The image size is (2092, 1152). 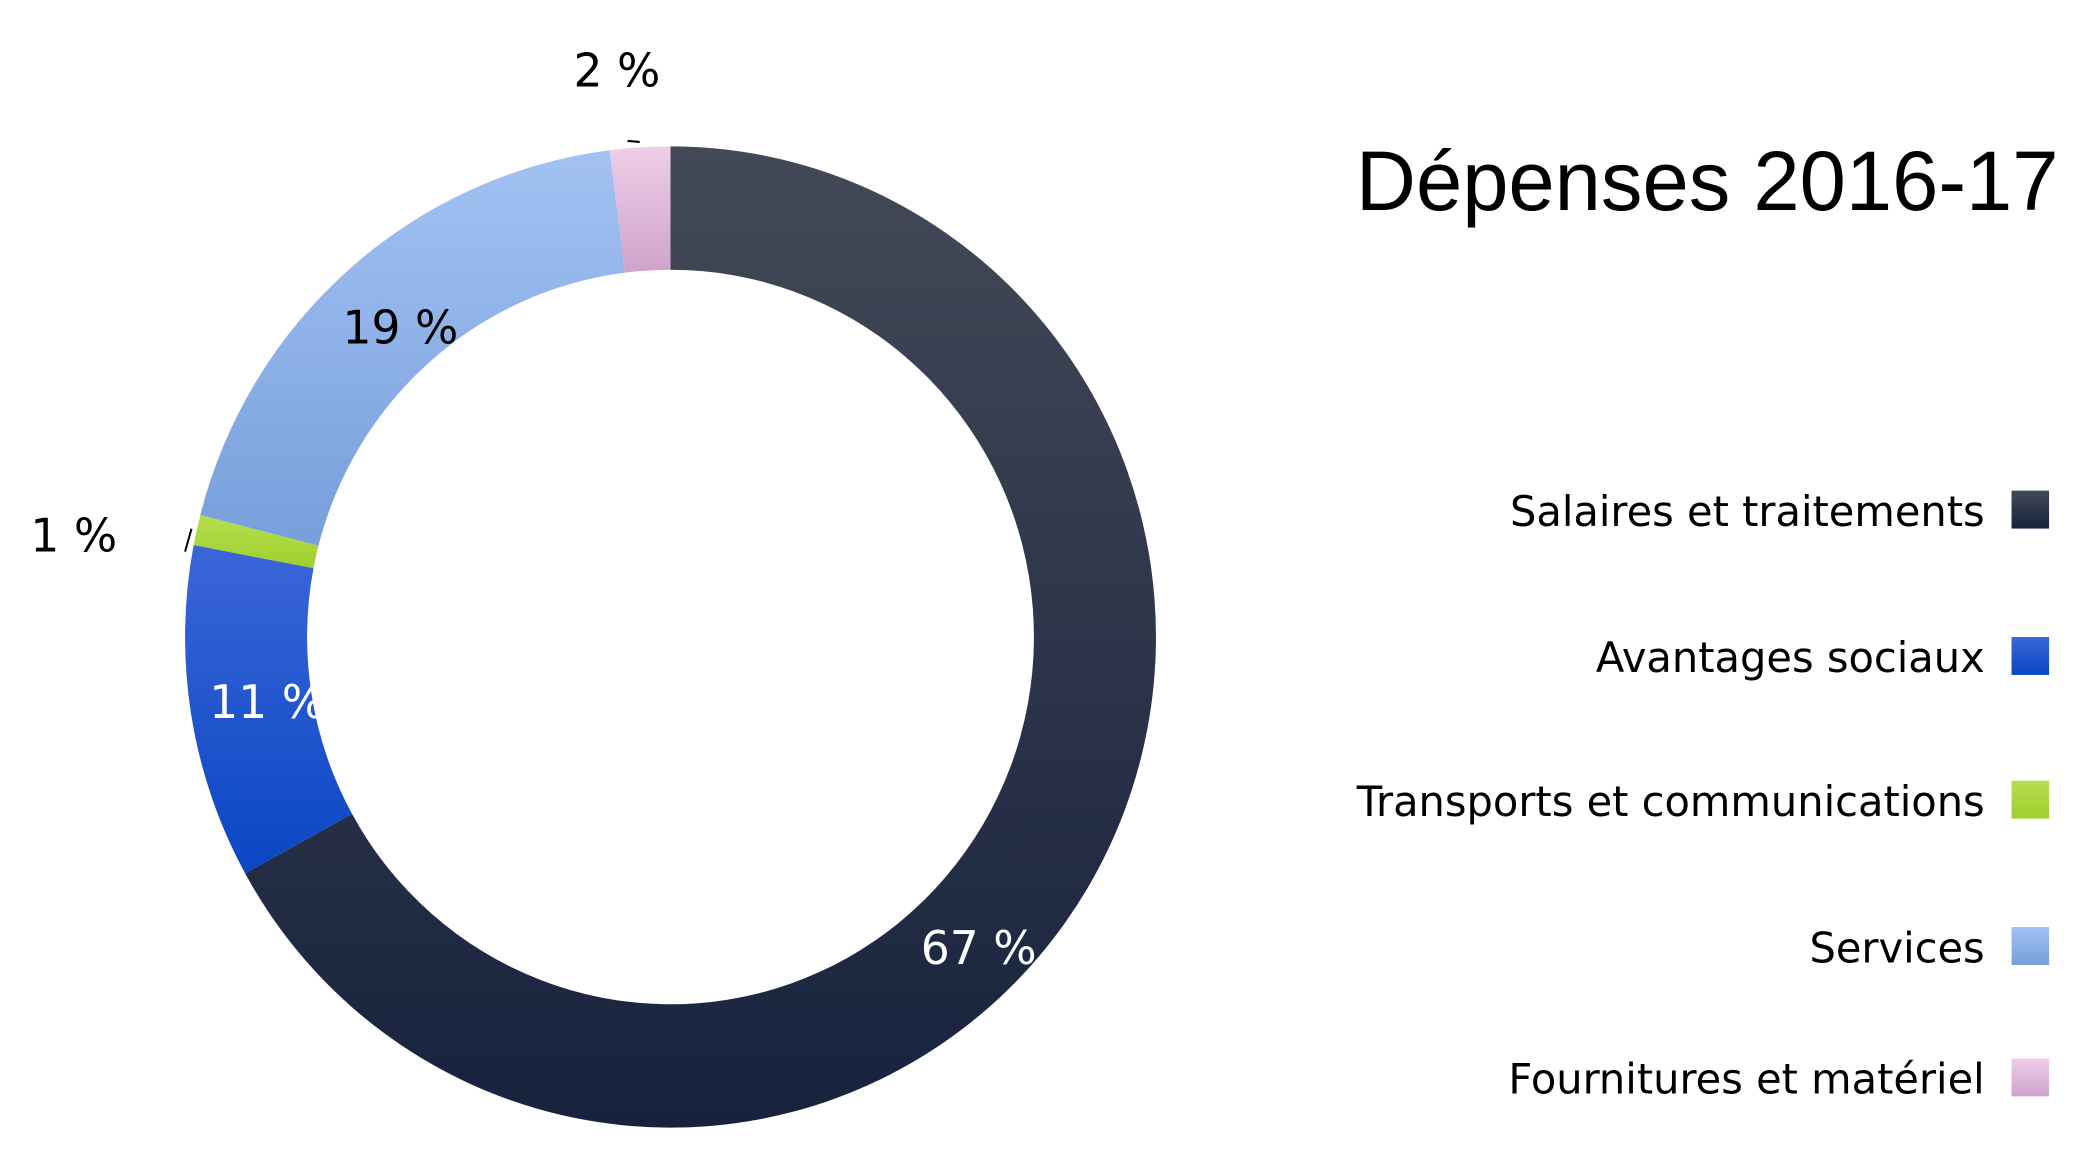 What do you see at coordinates (1790, 657) in the screenshot?
I see `legend-label-1: Avantages sociaux` at bounding box center [1790, 657].